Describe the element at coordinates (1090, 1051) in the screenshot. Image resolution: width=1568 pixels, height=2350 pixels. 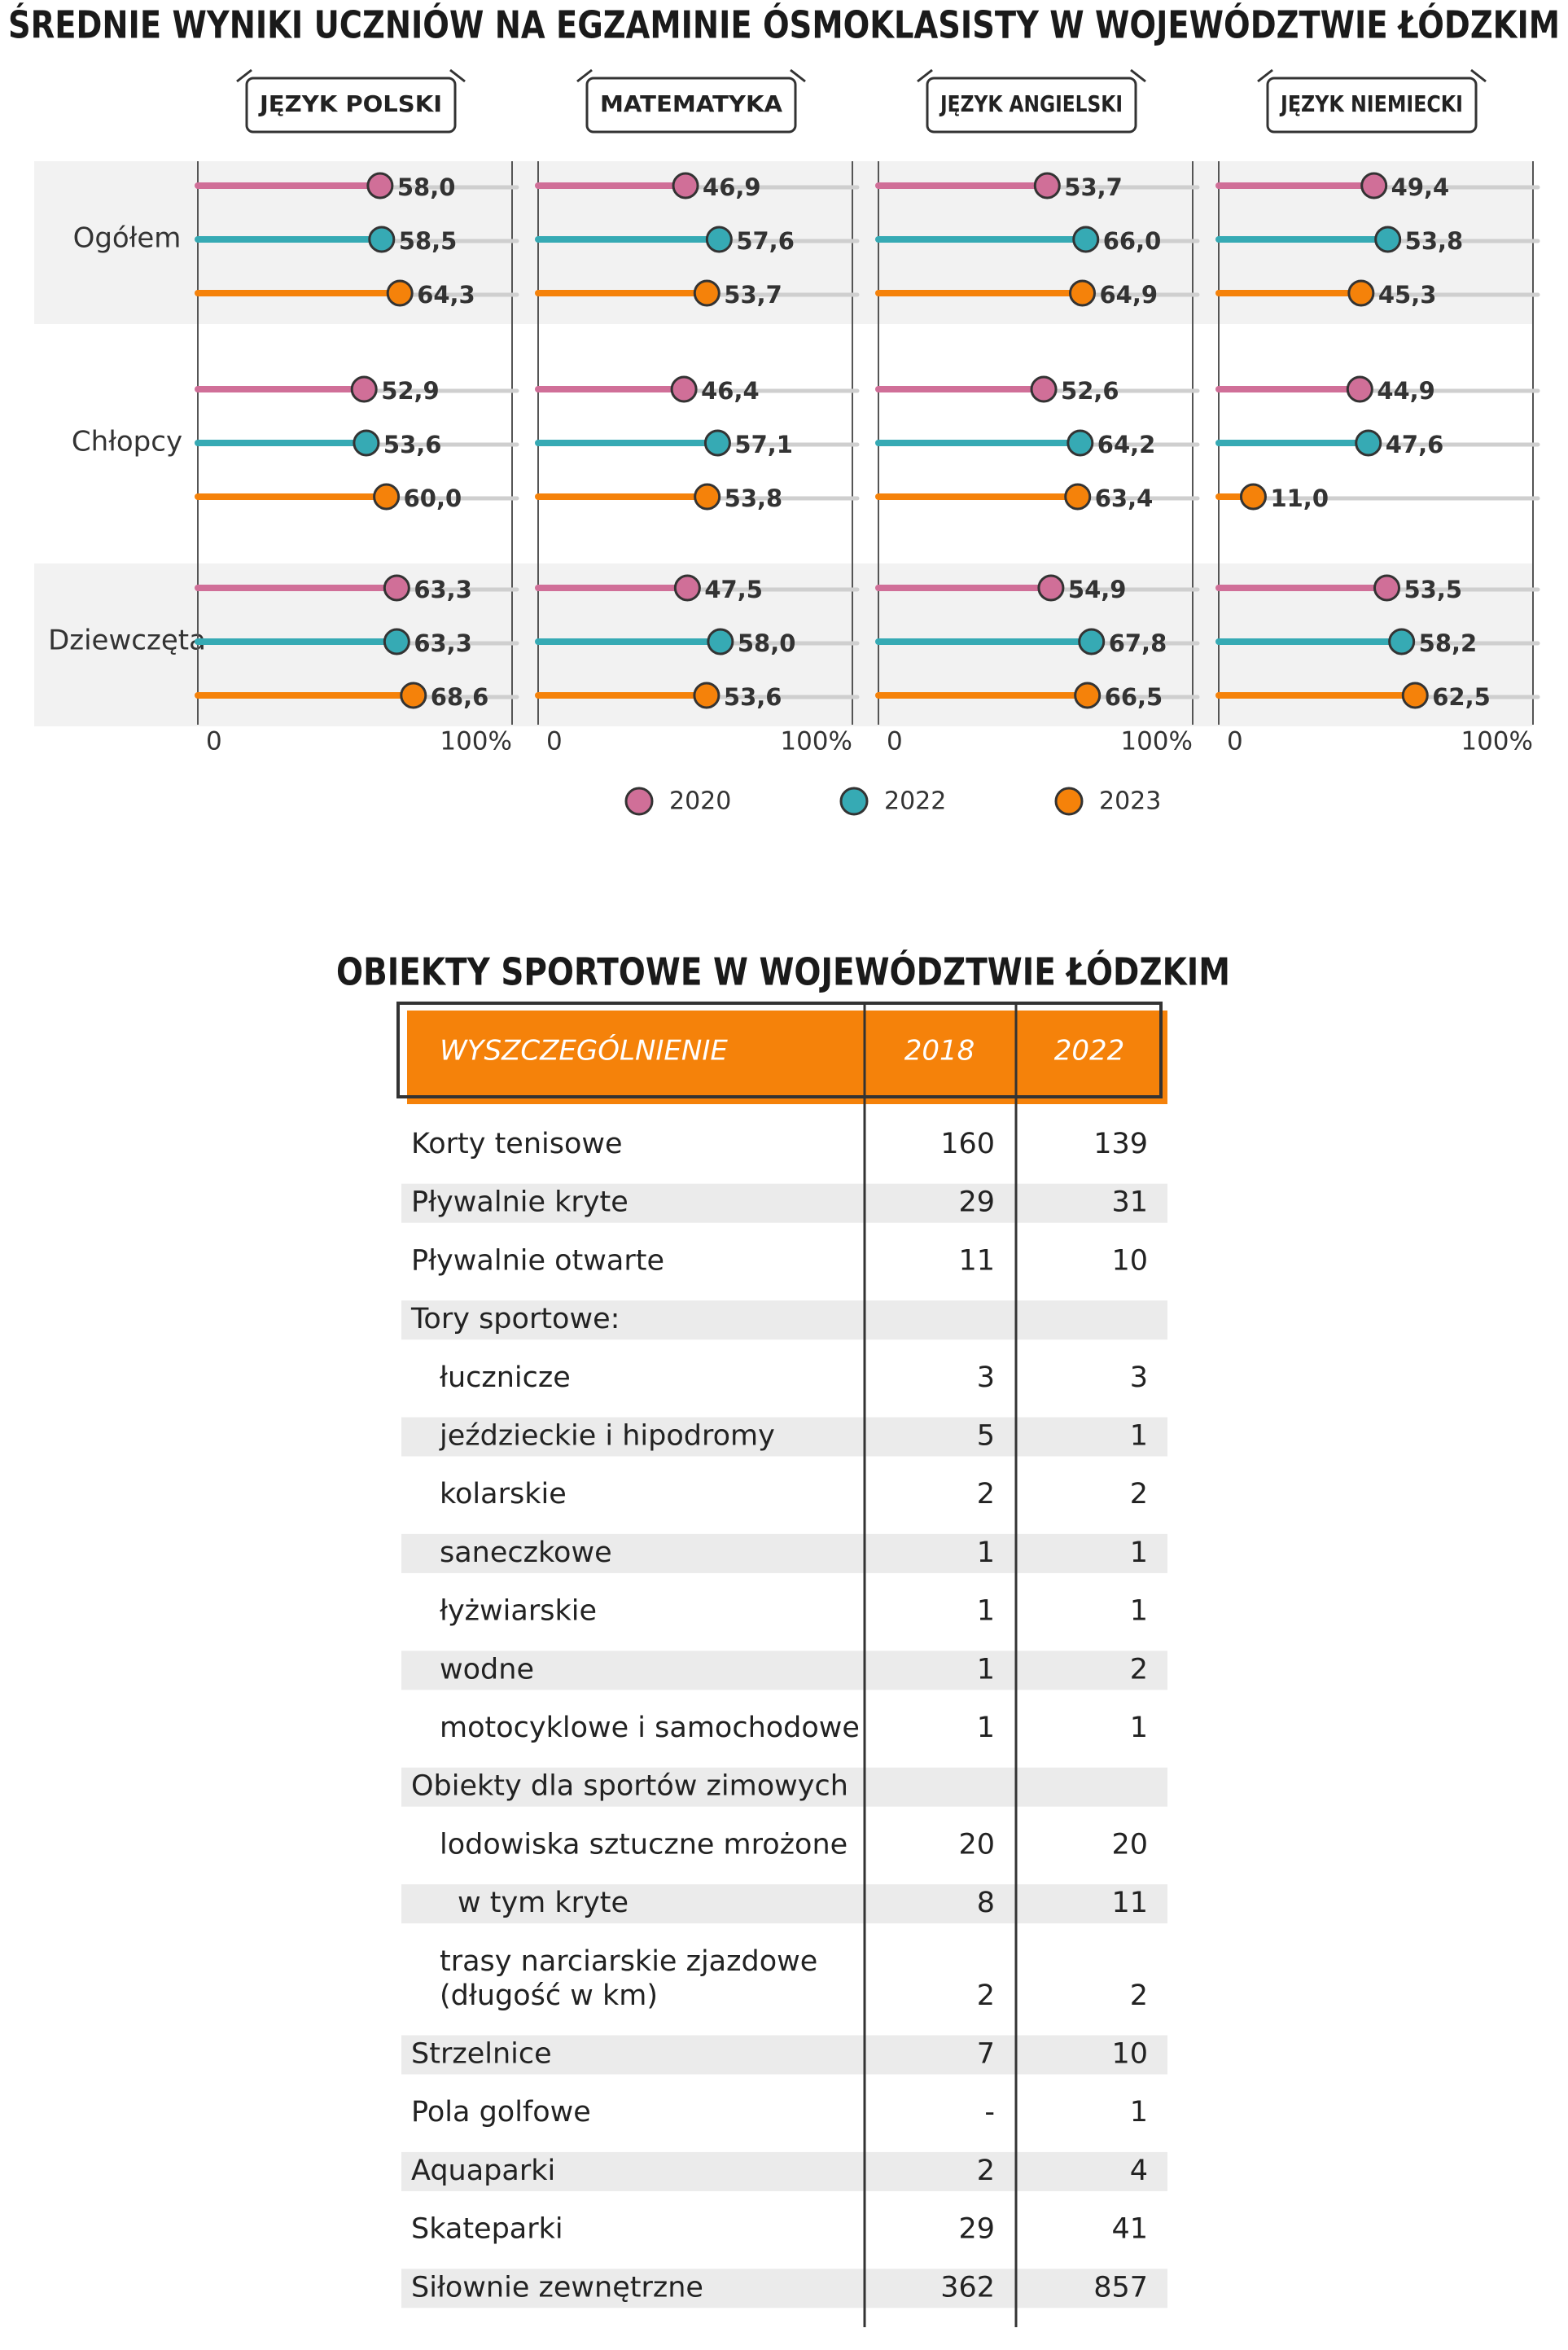
I see `header-cell: 2022` at that location.